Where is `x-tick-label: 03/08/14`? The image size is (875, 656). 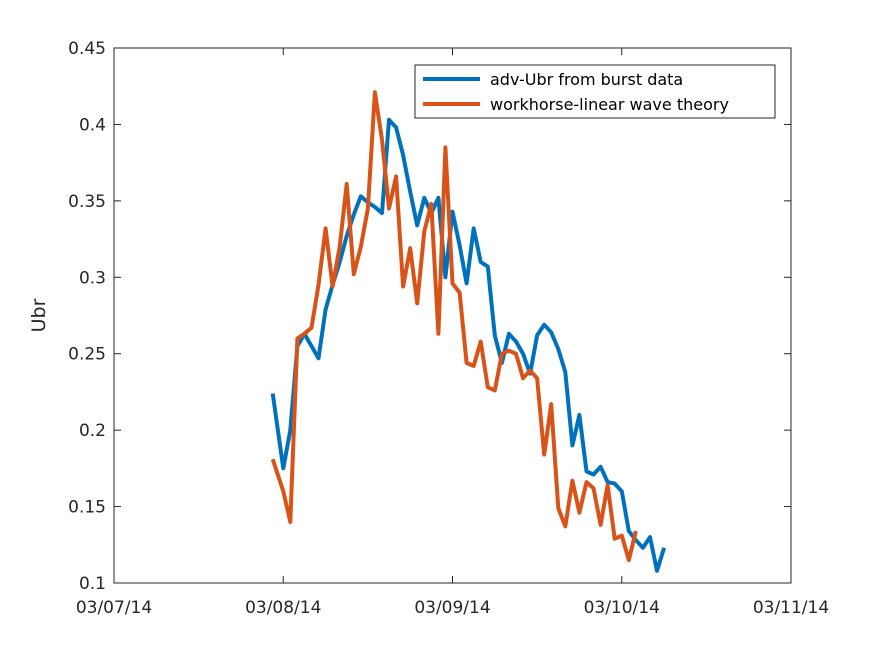 x-tick-label: 03/08/14 is located at coordinates (283, 608).